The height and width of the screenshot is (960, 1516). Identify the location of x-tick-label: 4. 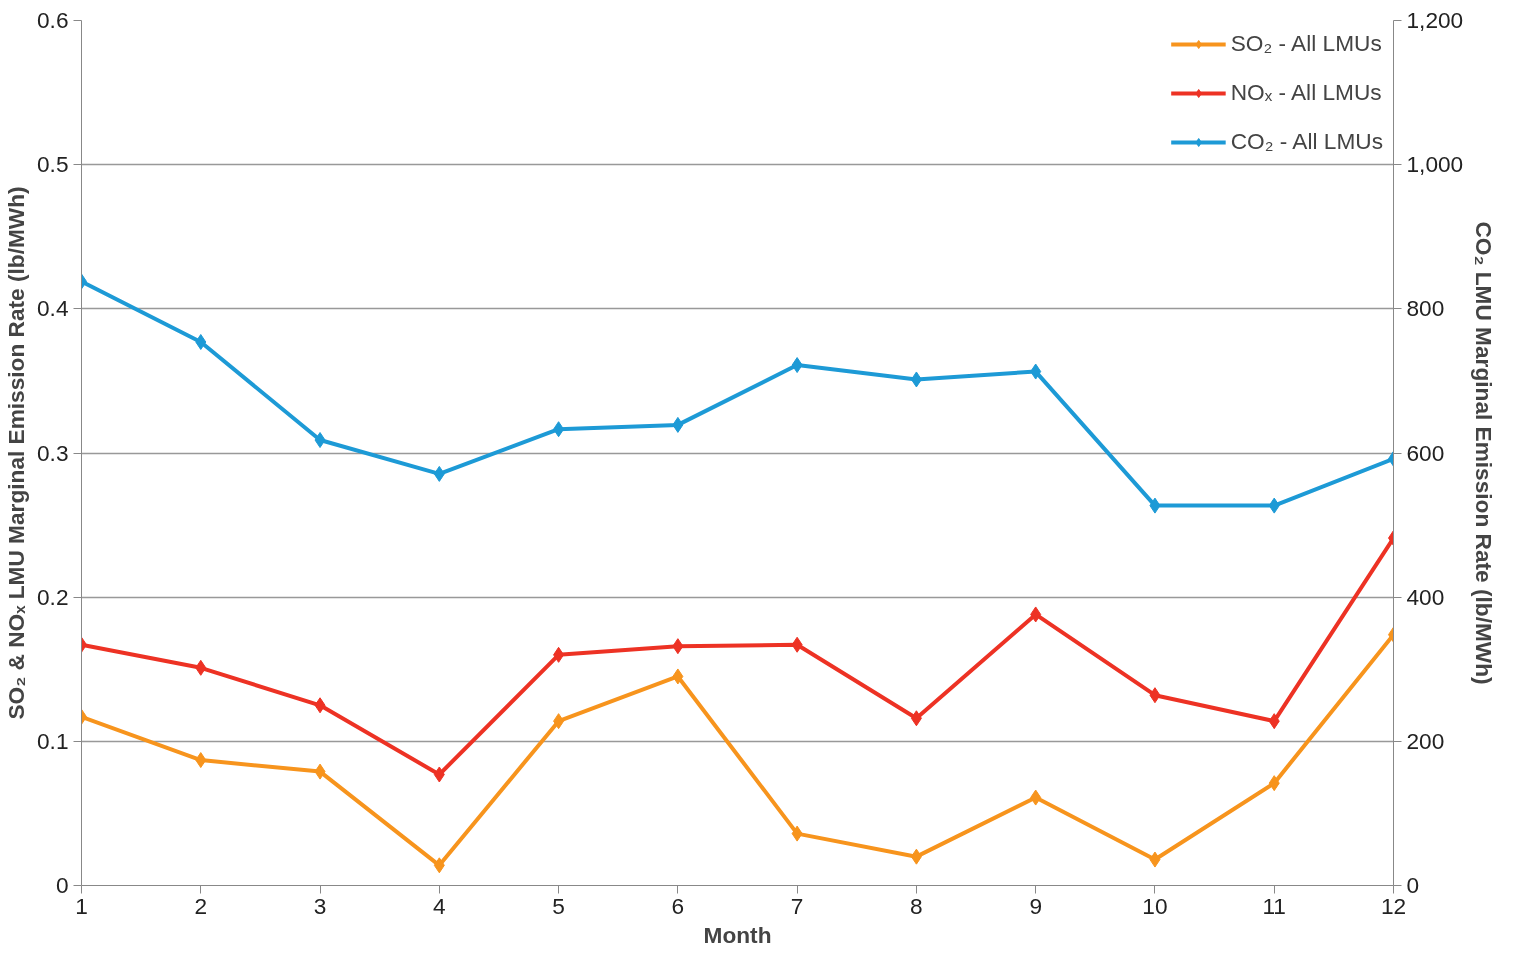
(439, 905).